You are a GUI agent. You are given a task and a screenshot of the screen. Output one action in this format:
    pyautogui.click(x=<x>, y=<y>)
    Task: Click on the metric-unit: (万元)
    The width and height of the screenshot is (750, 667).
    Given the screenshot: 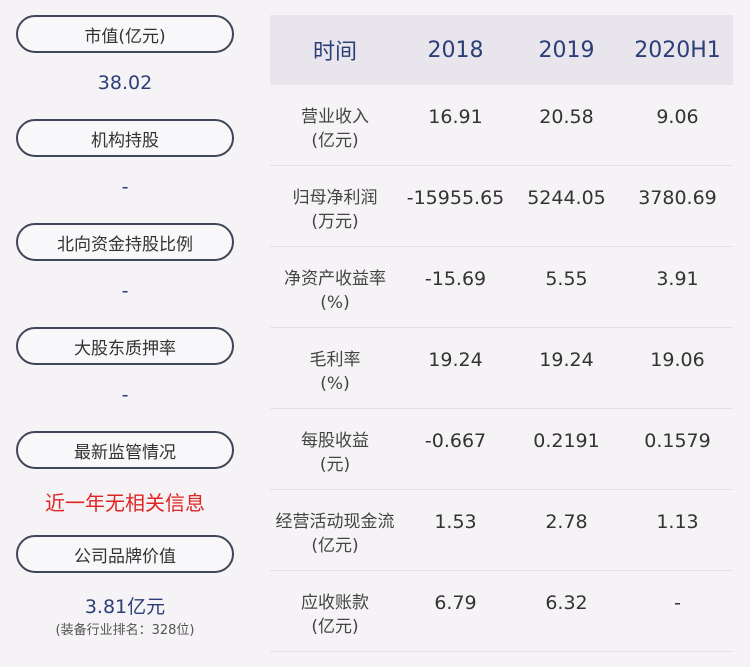 What is the action you would take?
    pyautogui.click(x=335, y=222)
    